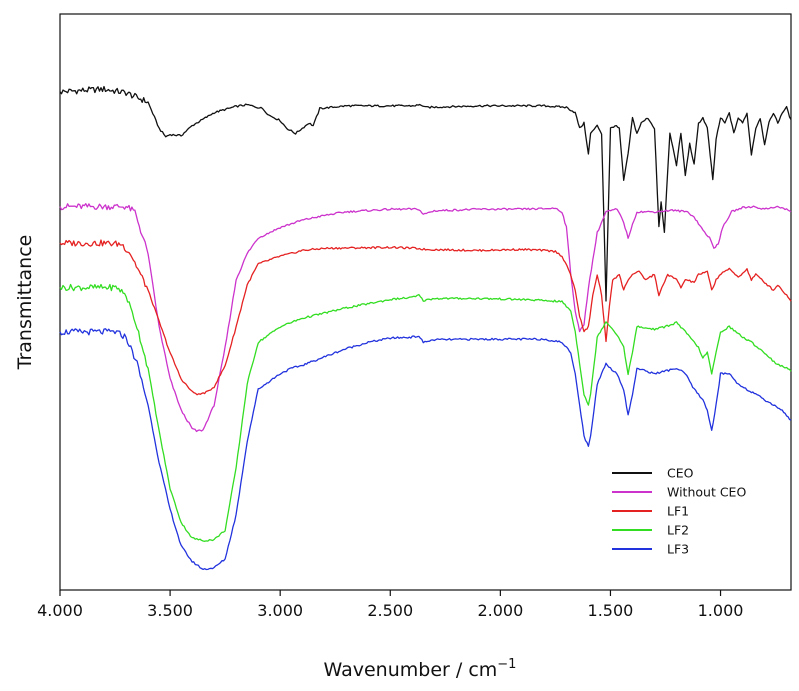  What do you see at coordinates (706, 492) in the screenshot?
I see `legend-label-without-ceo: Without CEO` at bounding box center [706, 492].